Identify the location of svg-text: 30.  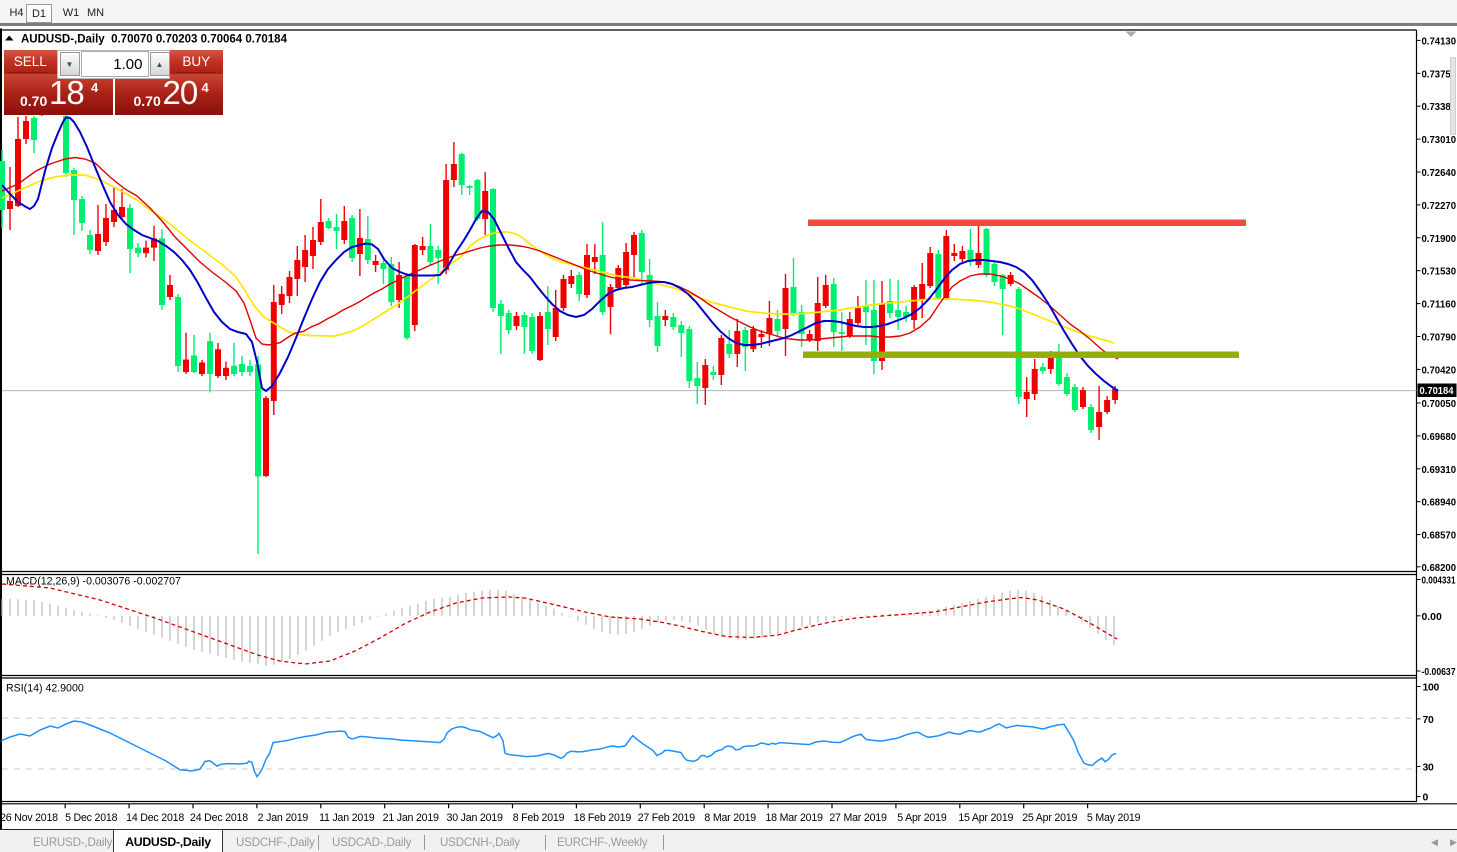
(1428, 768).